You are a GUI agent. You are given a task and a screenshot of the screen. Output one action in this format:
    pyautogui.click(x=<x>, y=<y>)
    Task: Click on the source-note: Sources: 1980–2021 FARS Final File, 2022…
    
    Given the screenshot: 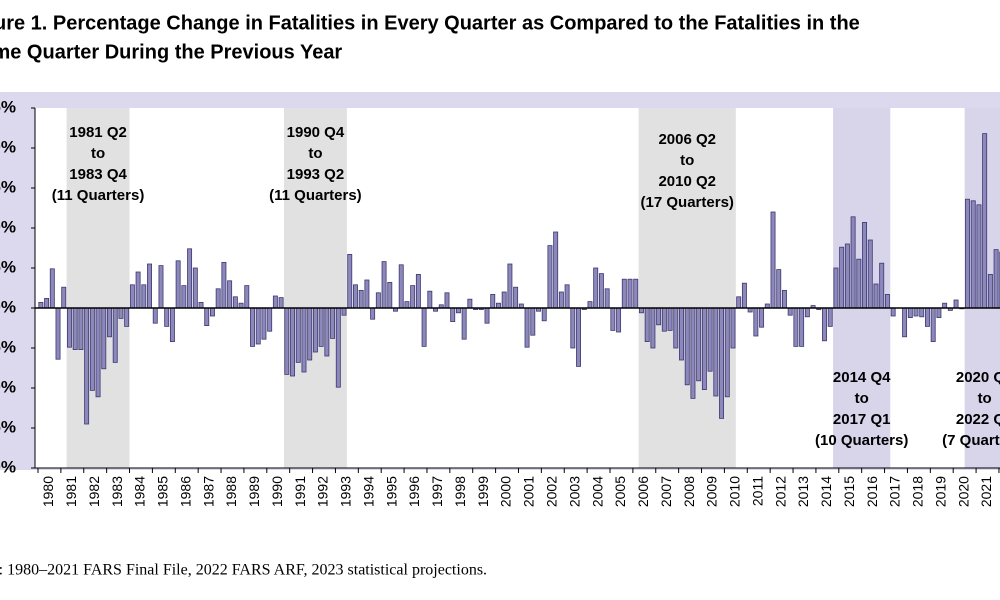 What is the action you would take?
    pyautogui.click(x=243, y=570)
    